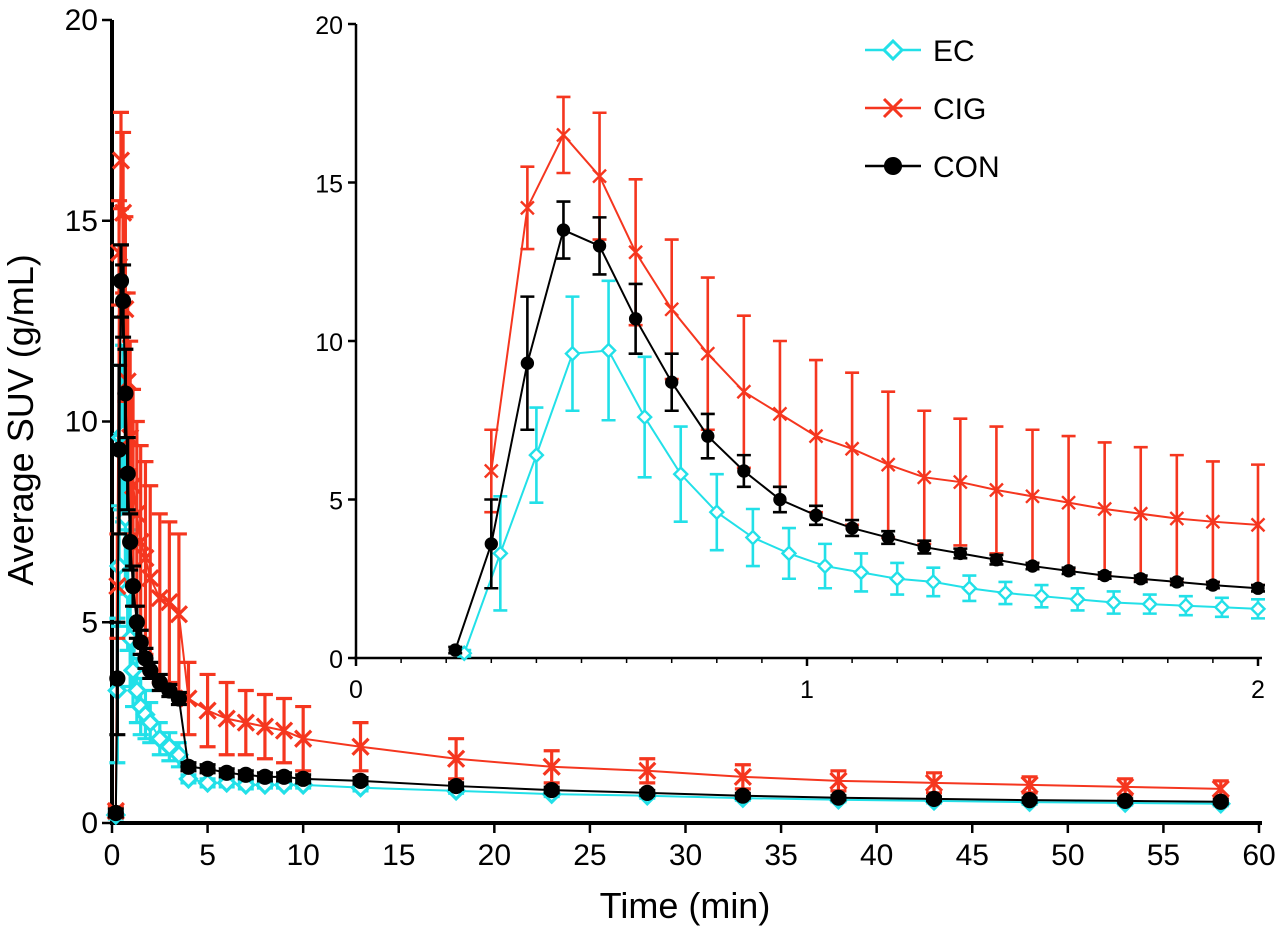 Image resolution: width=1280 pixels, height=931 pixels. What do you see at coordinates (959, 109) in the screenshot?
I see `legend-label-cig: CIG` at bounding box center [959, 109].